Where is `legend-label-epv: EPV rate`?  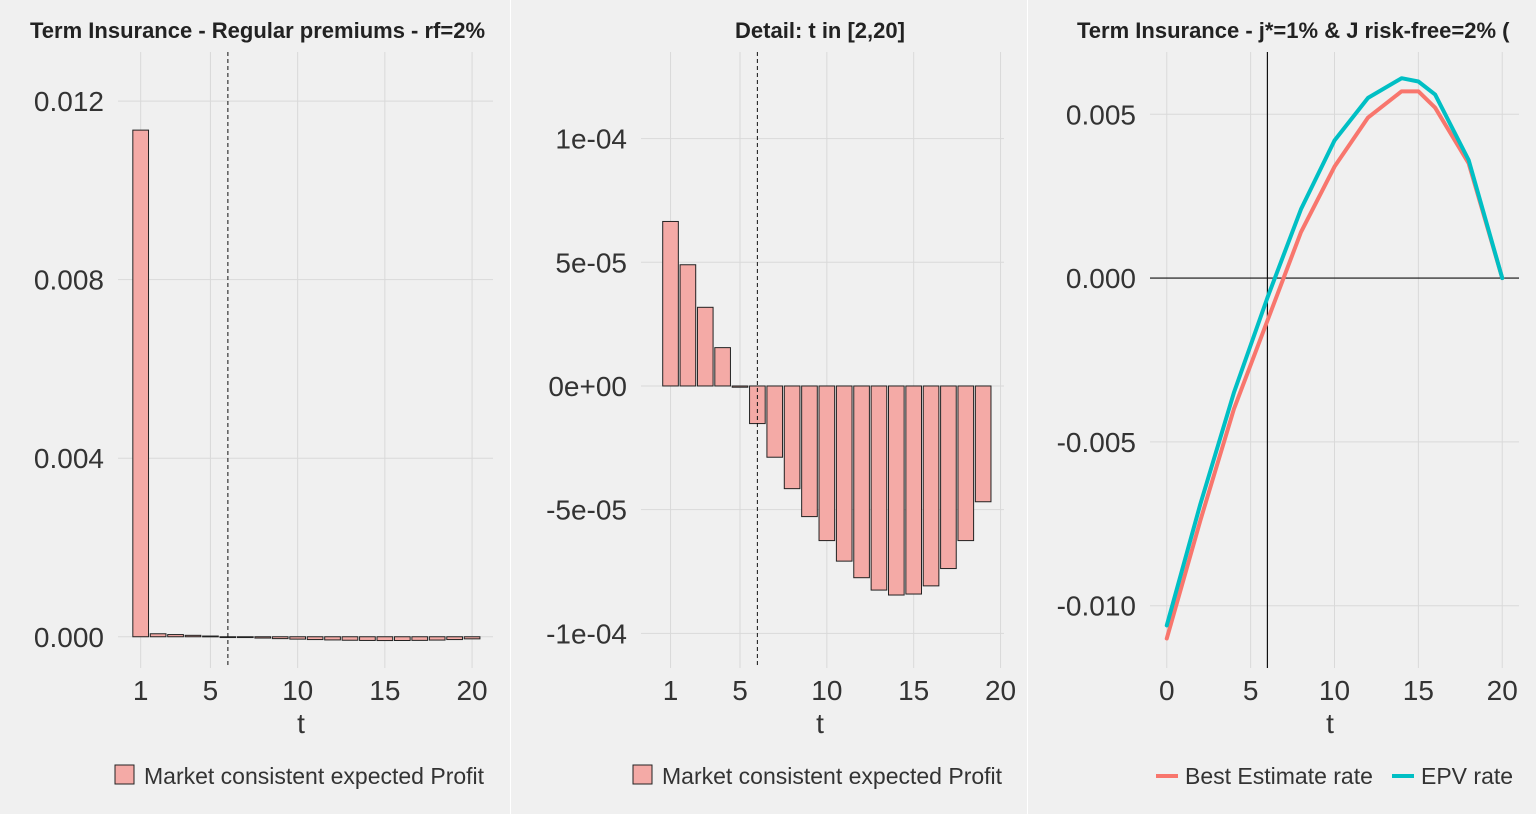 legend-label-epv: EPV rate is located at coordinates (1467, 776).